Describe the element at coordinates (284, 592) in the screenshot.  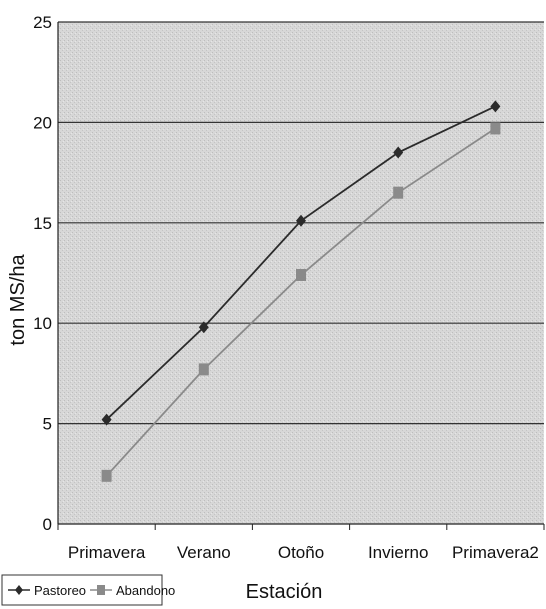
I see `x-axis-title: Estación` at that location.